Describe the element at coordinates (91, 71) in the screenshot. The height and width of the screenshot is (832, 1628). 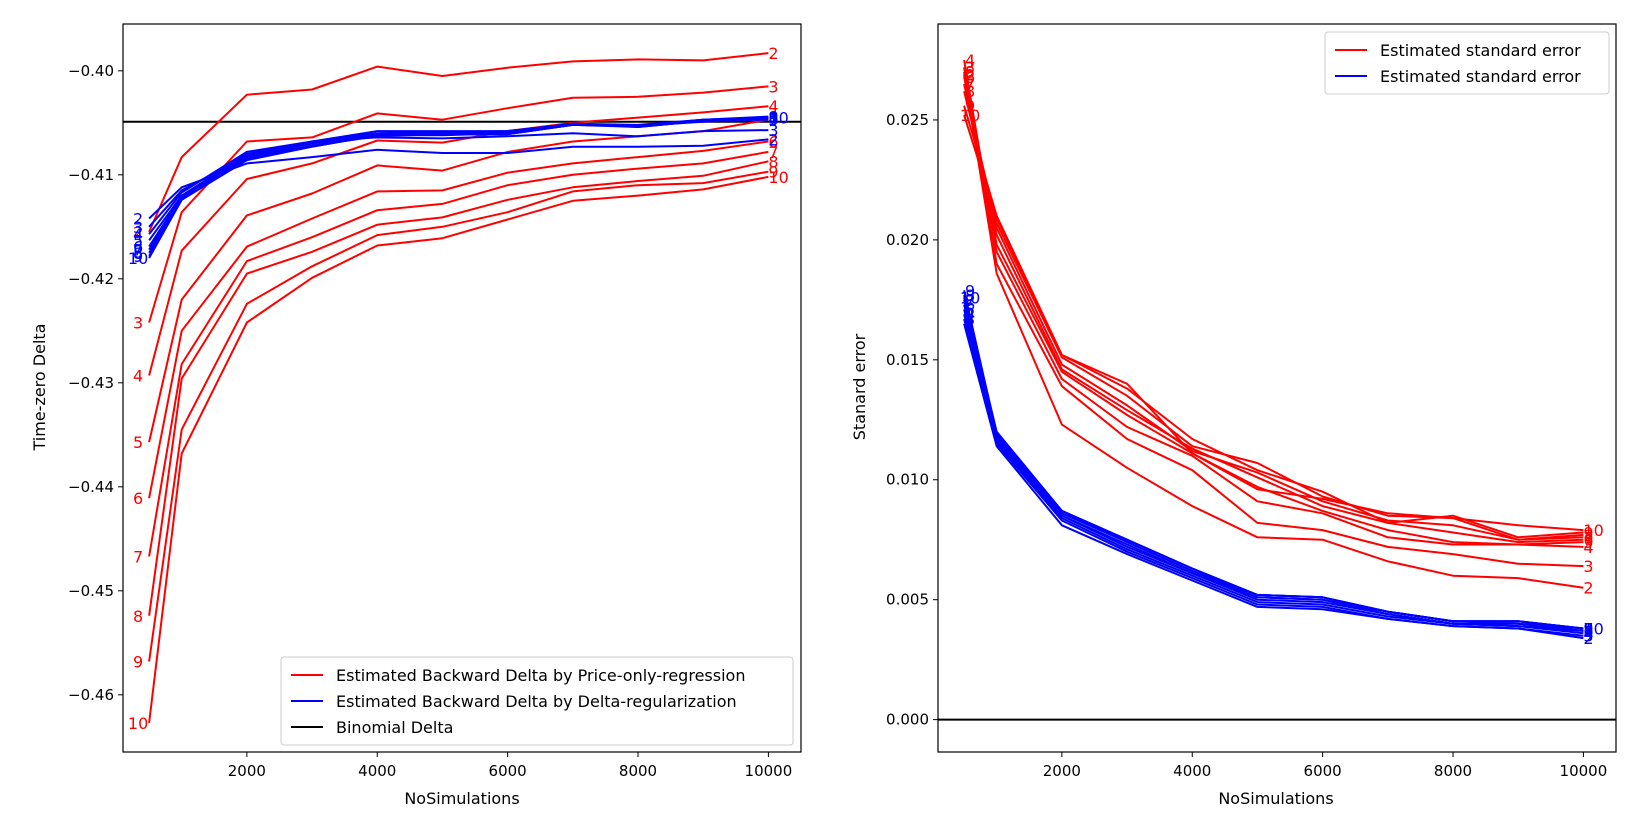
I see `left-y-tick-label: −0.40` at that location.